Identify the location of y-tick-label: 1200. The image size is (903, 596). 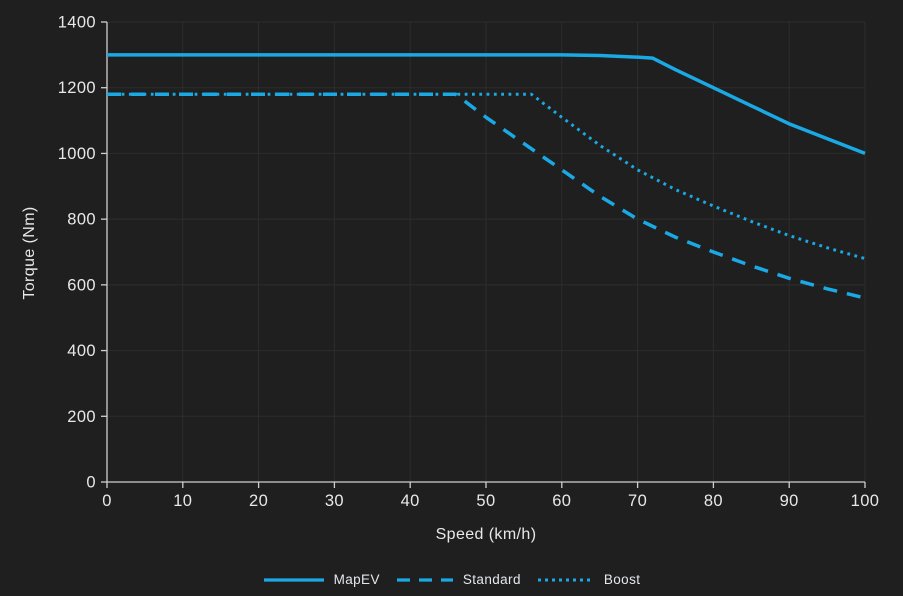
(77, 88).